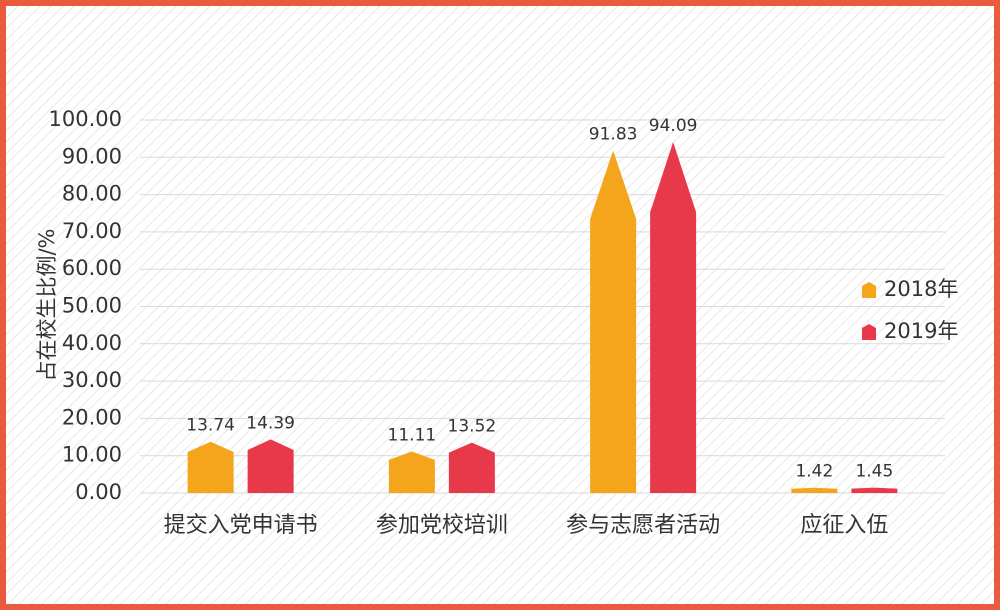 Image resolution: width=1000 pixels, height=614 pixels. What do you see at coordinates (92, 306) in the screenshot?
I see `y-tick-label: 50.00` at bounding box center [92, 306].